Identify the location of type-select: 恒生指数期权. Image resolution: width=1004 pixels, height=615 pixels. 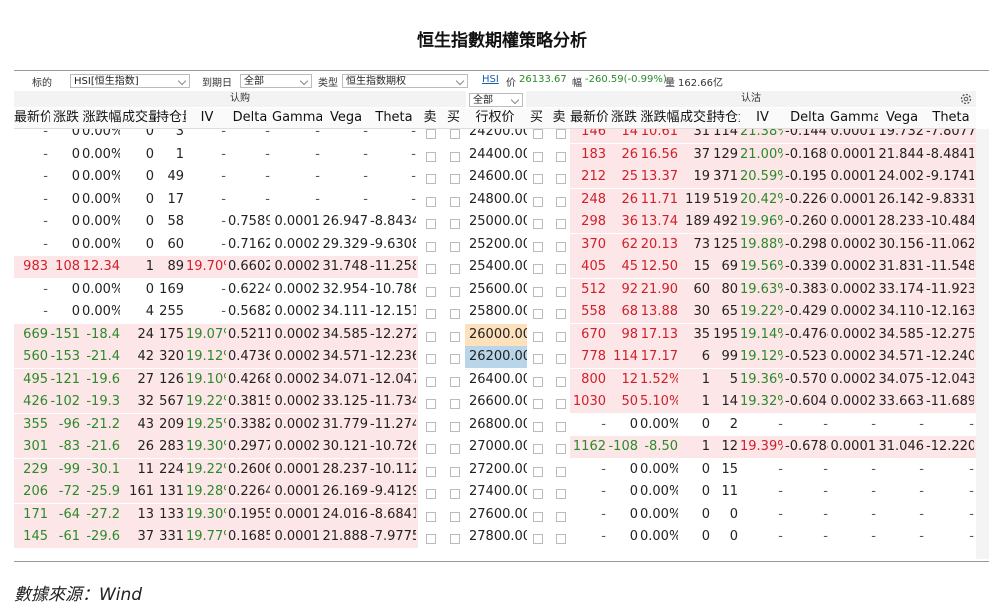
(405, 81).